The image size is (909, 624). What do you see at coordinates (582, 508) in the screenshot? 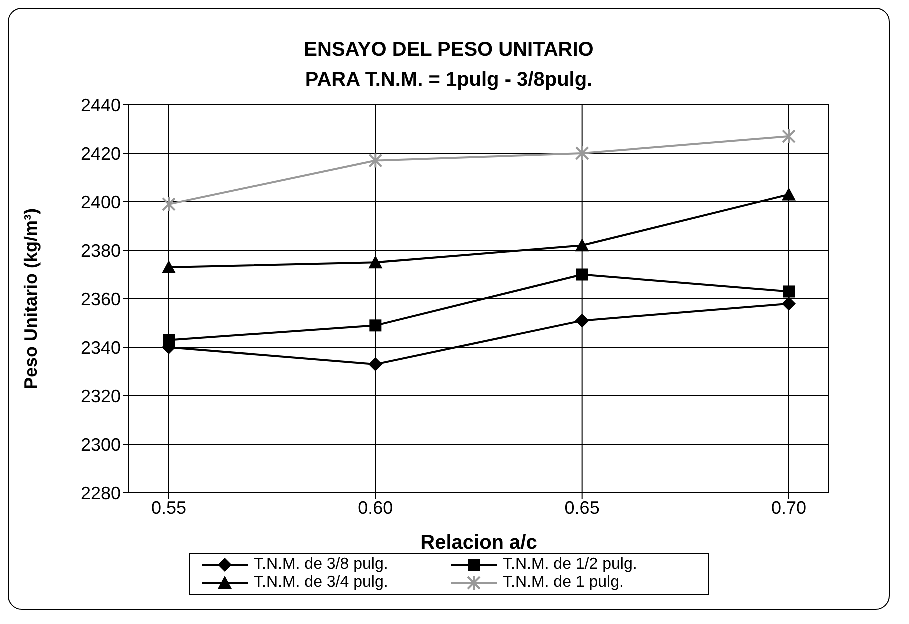
I see `x-tick-label: 0.65` at bounding box center [582, 508].